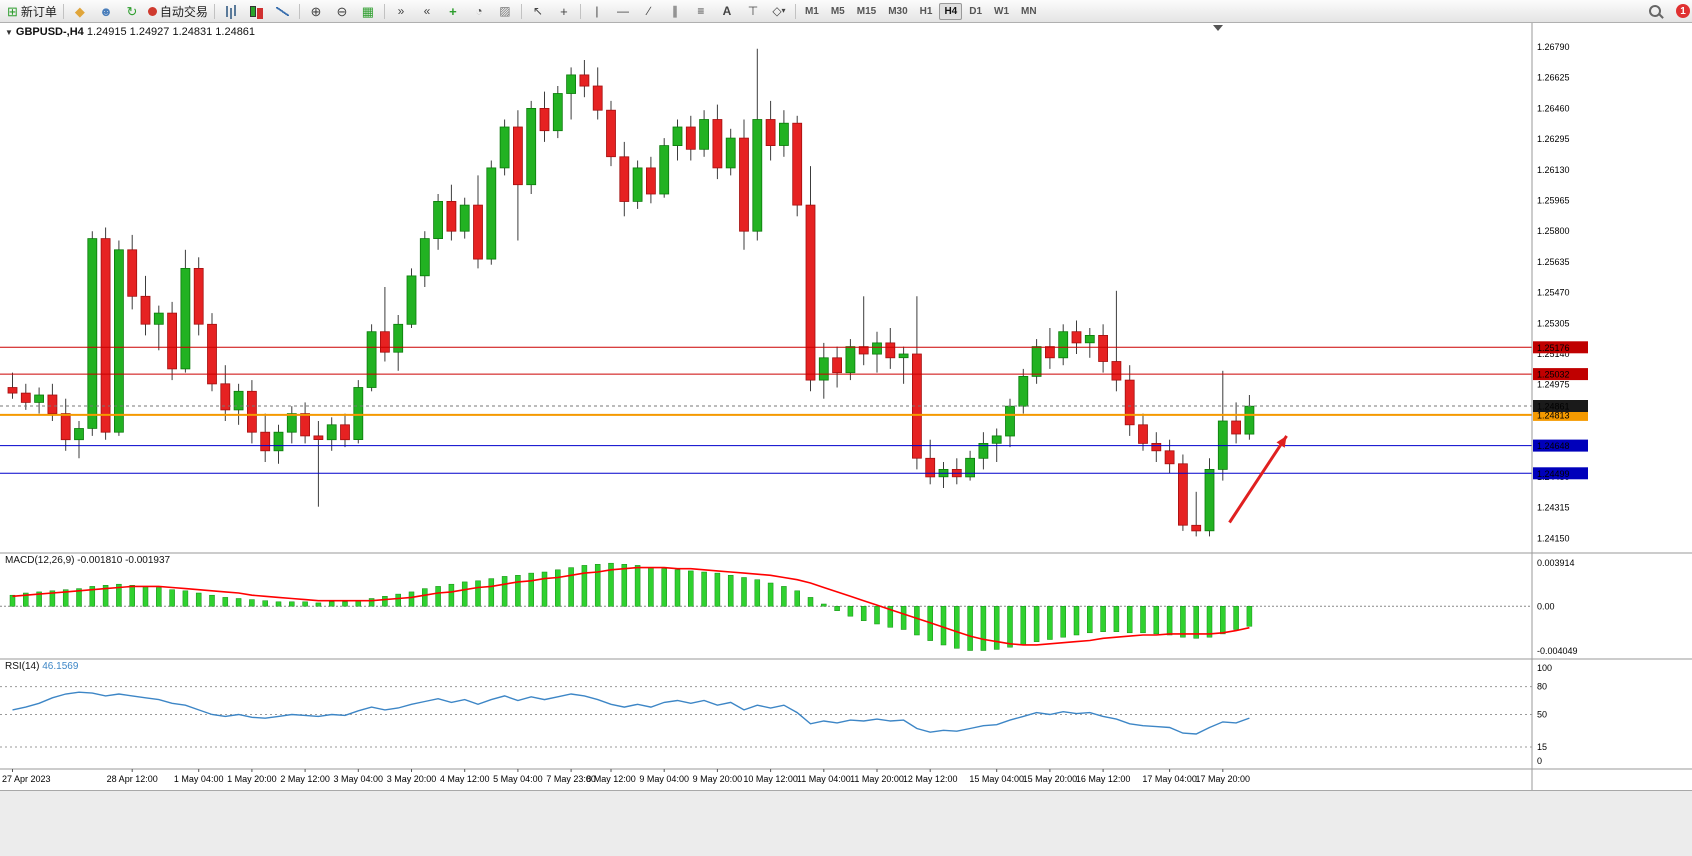  I want to click on svg-text: 0.00, so click(1546, 606).